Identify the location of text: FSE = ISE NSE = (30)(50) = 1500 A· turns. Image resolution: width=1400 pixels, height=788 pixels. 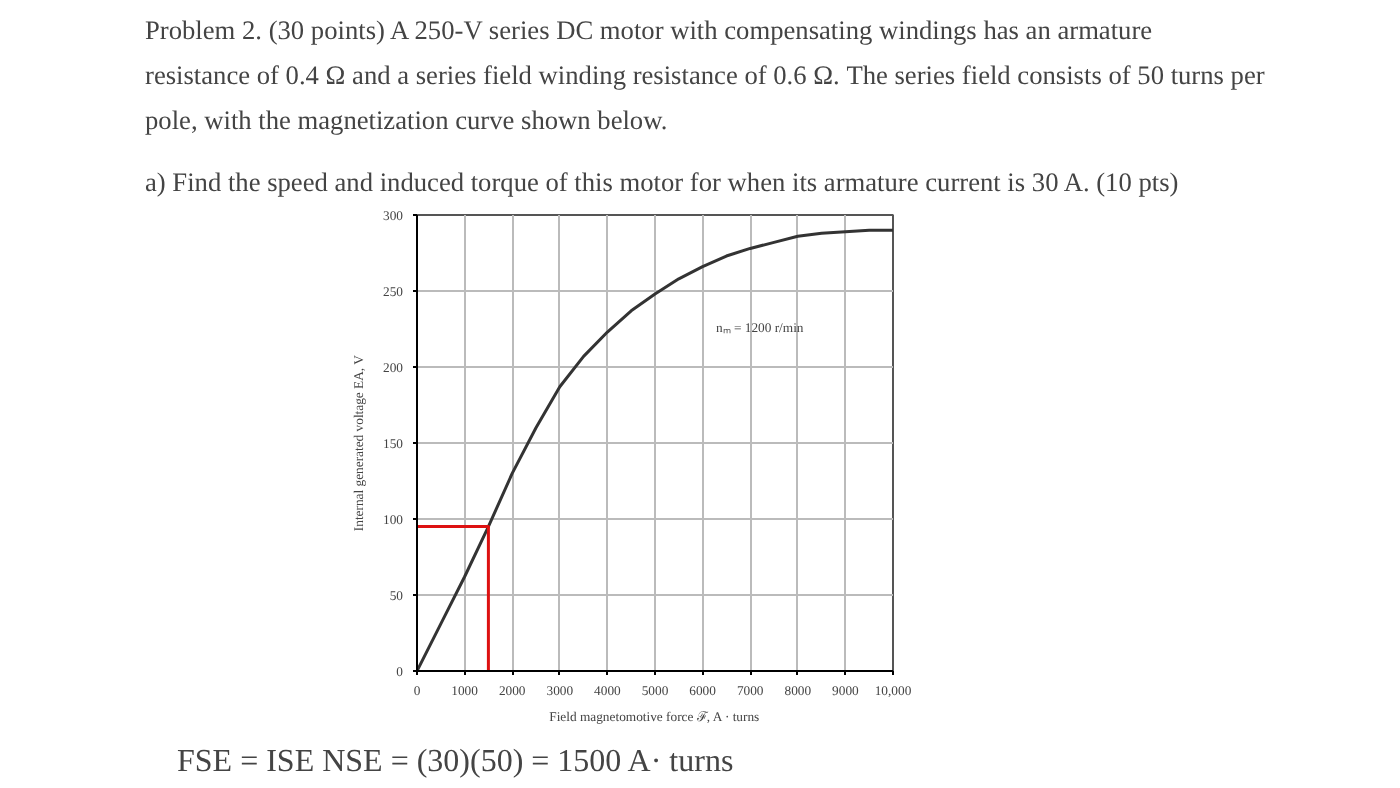
(455, 762).